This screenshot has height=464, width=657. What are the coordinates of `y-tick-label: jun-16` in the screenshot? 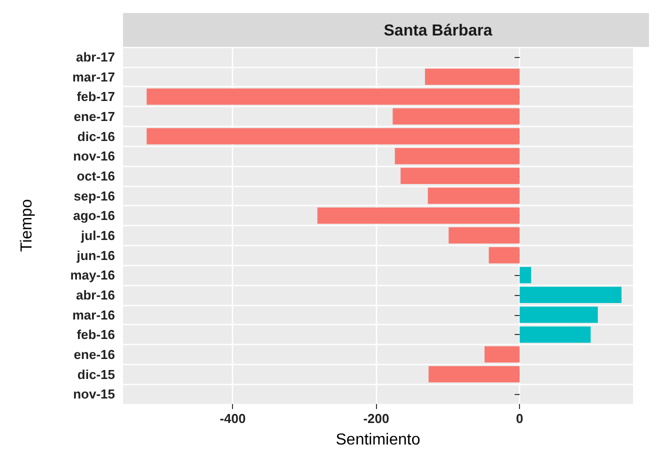 It's located at (95, 255).